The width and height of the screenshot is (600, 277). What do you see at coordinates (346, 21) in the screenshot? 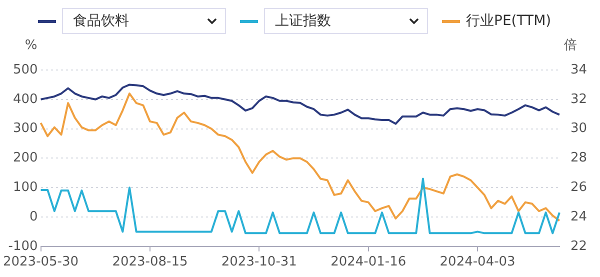
I see `dropdown: 上证指数` at bounding box center [346, 21].